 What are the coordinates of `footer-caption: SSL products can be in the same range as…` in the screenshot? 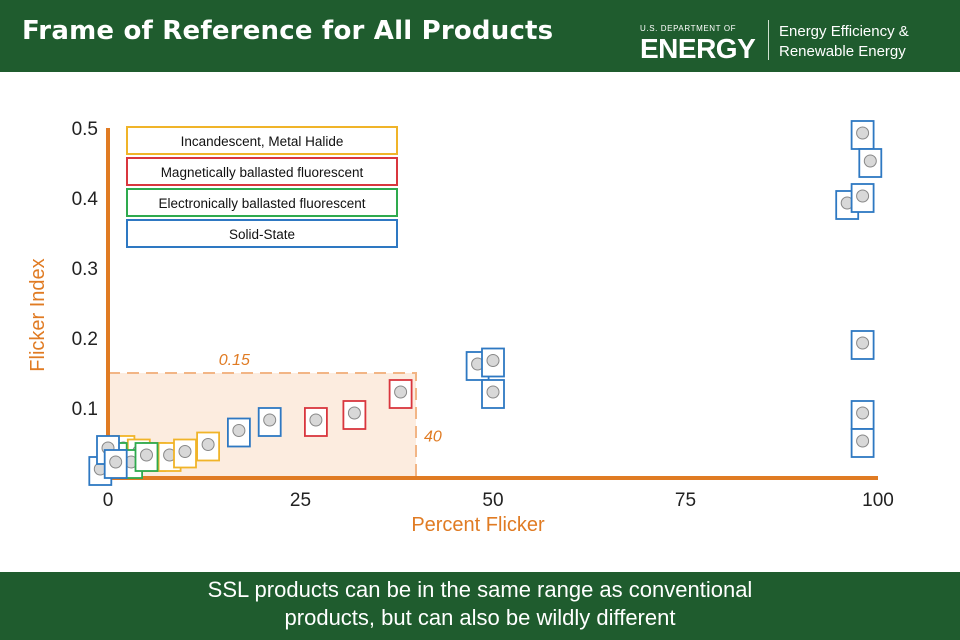 It's located at (480, 604).